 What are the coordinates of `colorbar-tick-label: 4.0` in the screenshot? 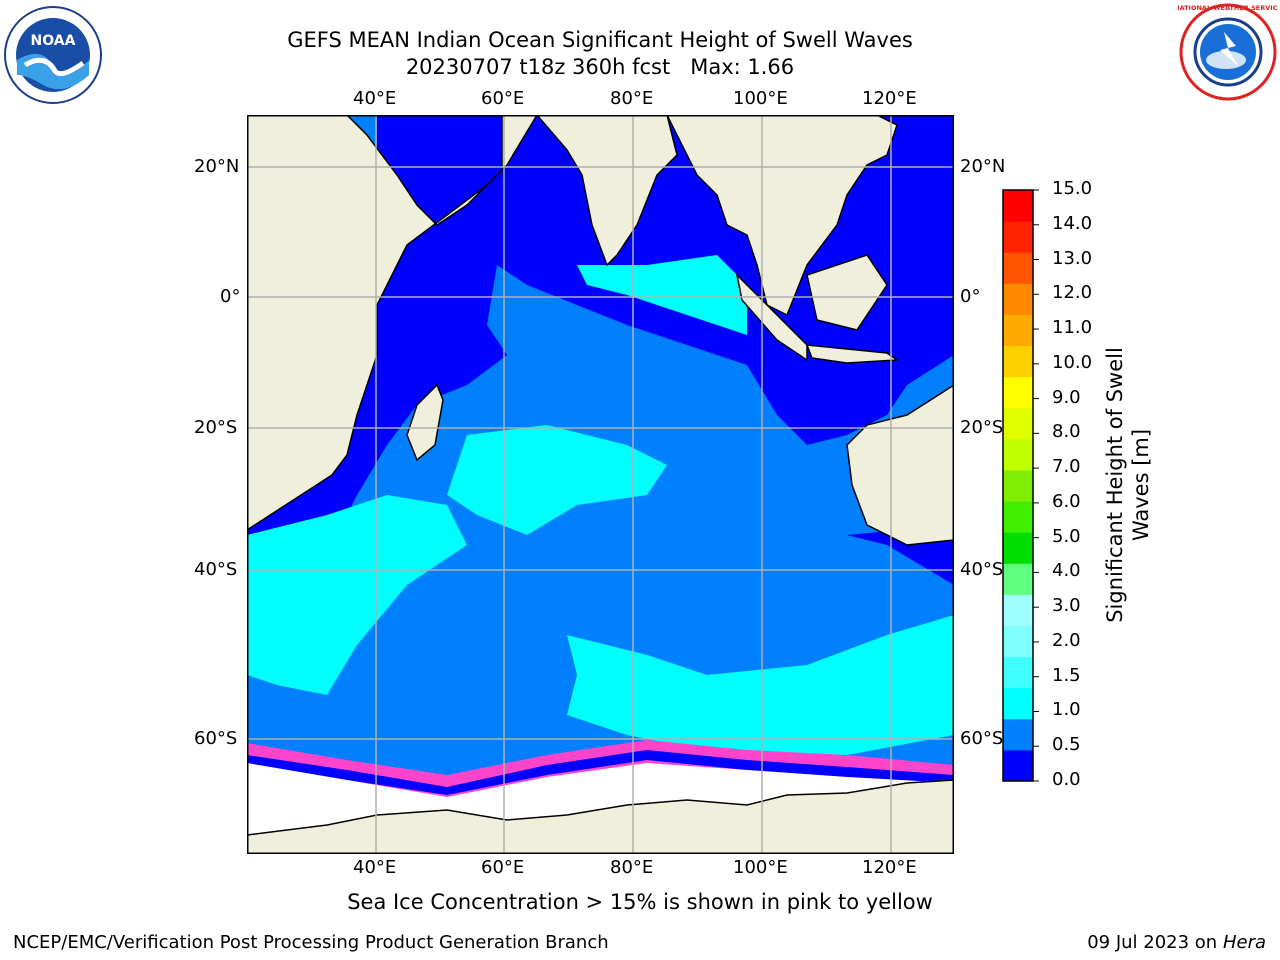 It's located at (1066, 571).